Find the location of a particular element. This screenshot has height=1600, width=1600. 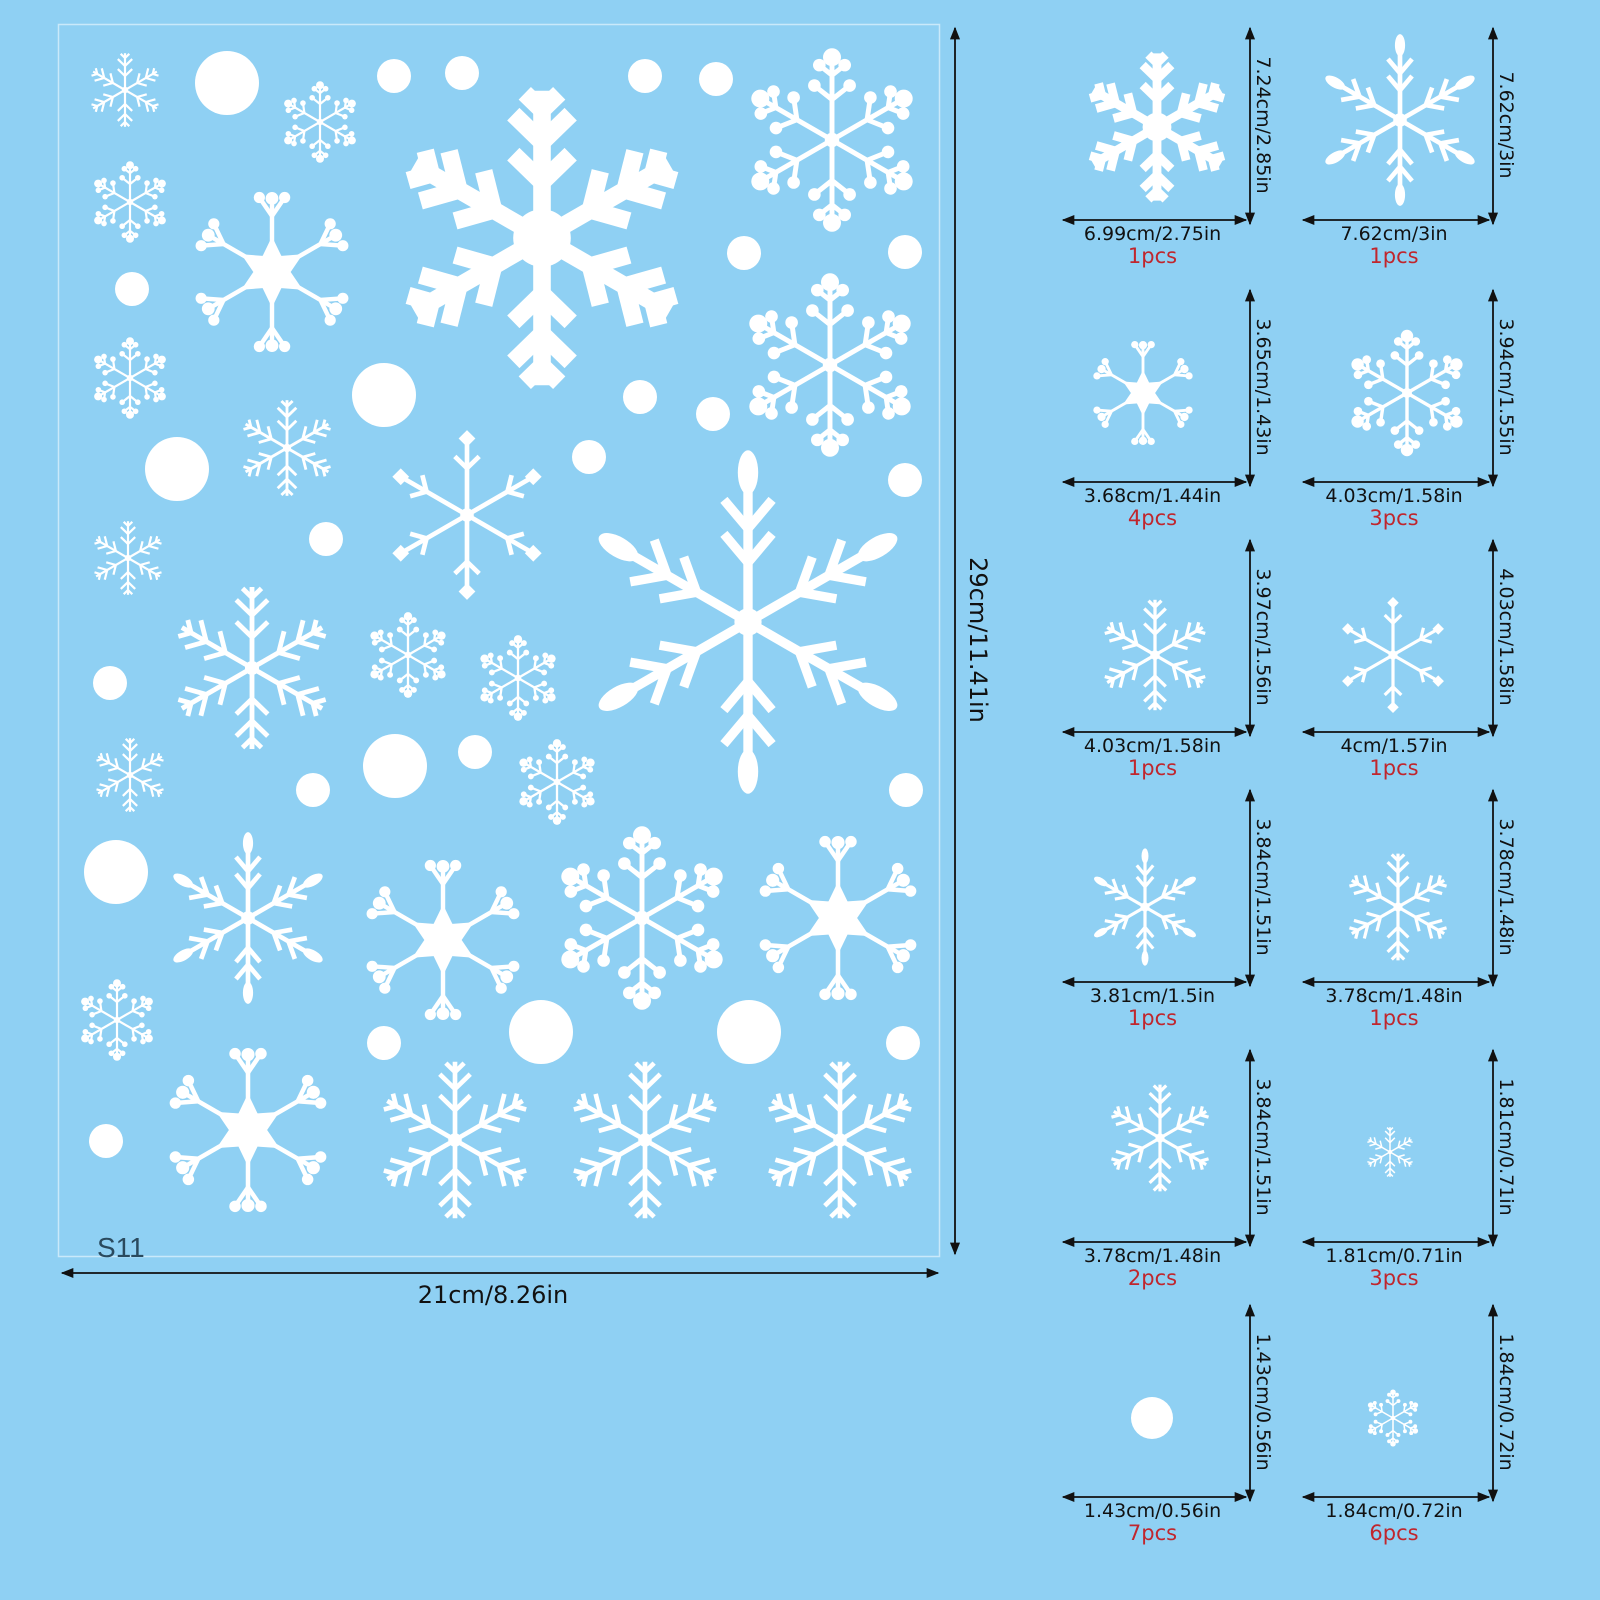

sheet-code: S11 is located at coordinates (121, 1247).